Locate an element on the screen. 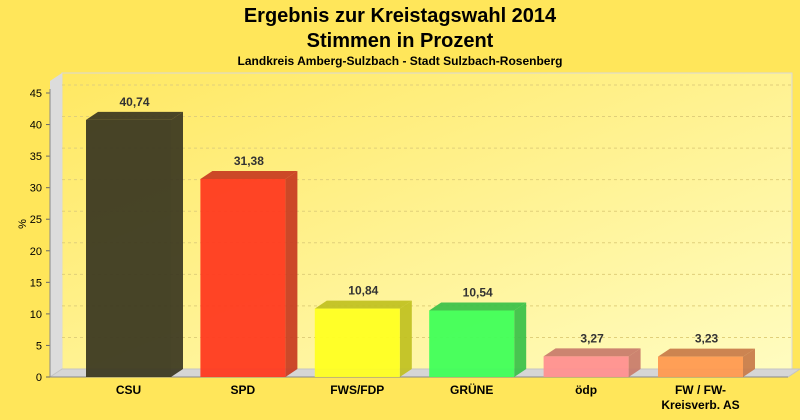 The height and width of the screenshot is (420, 800). x-tick-label: Kreisverb. AS is located at coordinates (700, 405).